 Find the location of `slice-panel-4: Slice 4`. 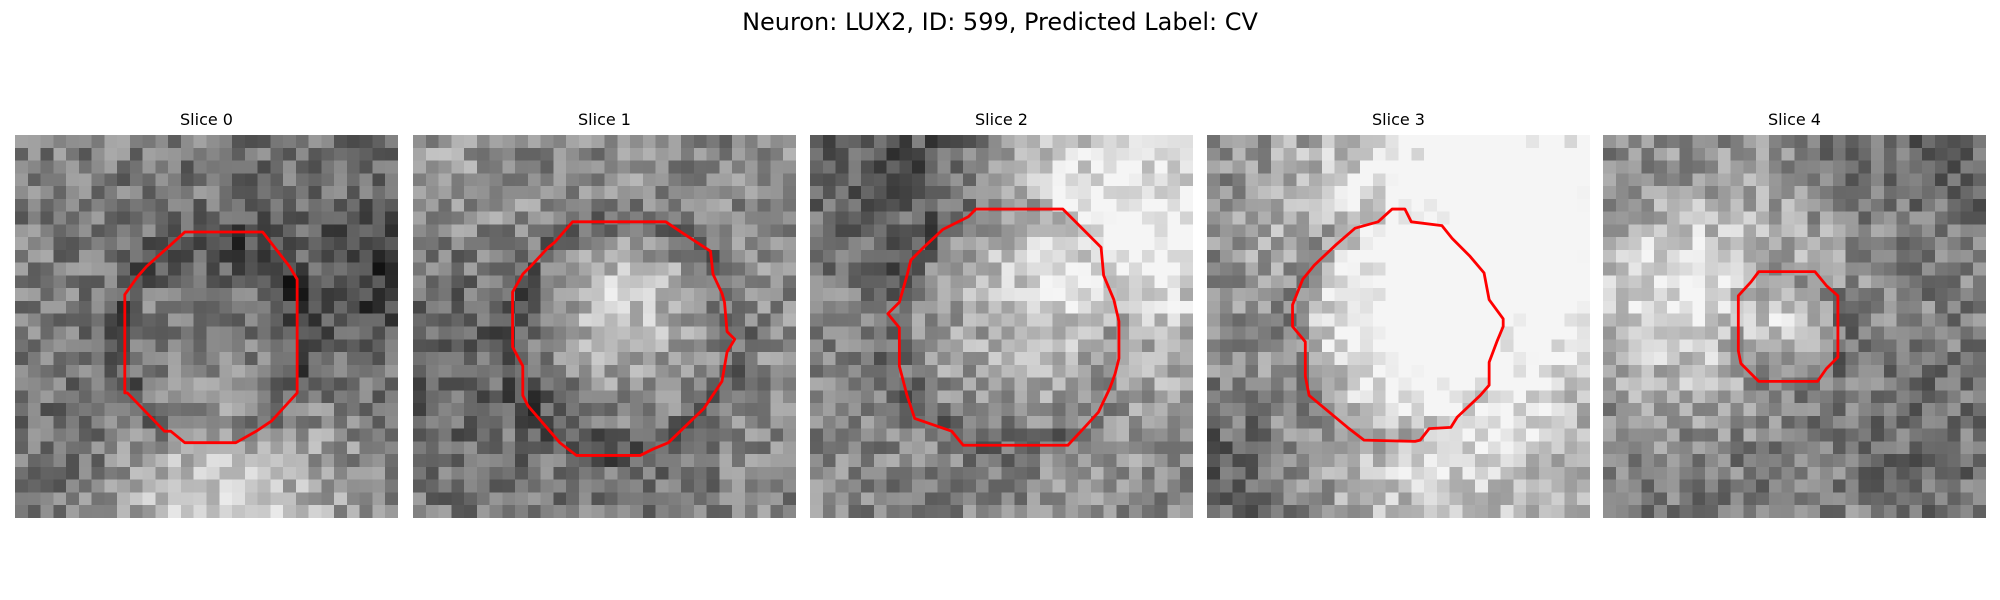

slice-panel-4: Slice 4 is located at coordinates (1794, 314).